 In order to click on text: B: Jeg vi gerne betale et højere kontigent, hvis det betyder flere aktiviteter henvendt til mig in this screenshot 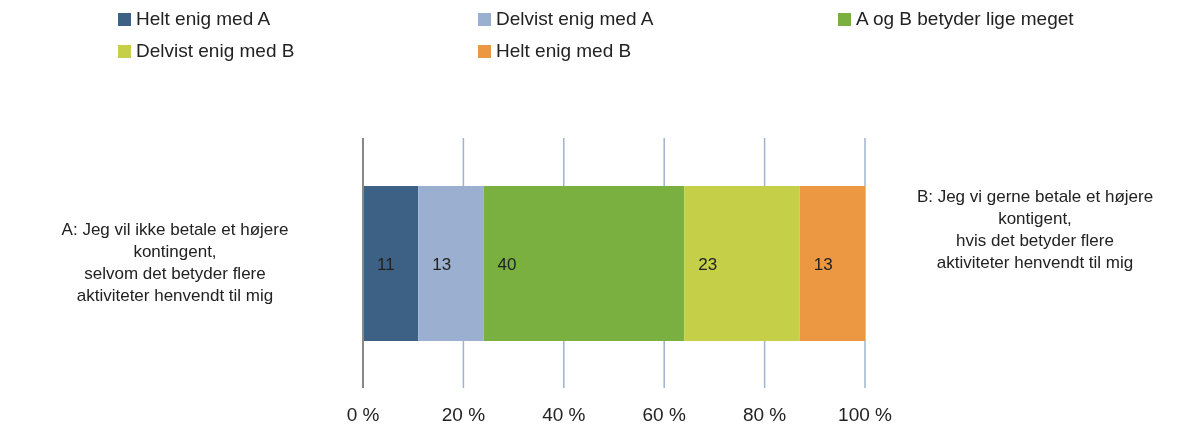, I will do `click(1035, 230)`.